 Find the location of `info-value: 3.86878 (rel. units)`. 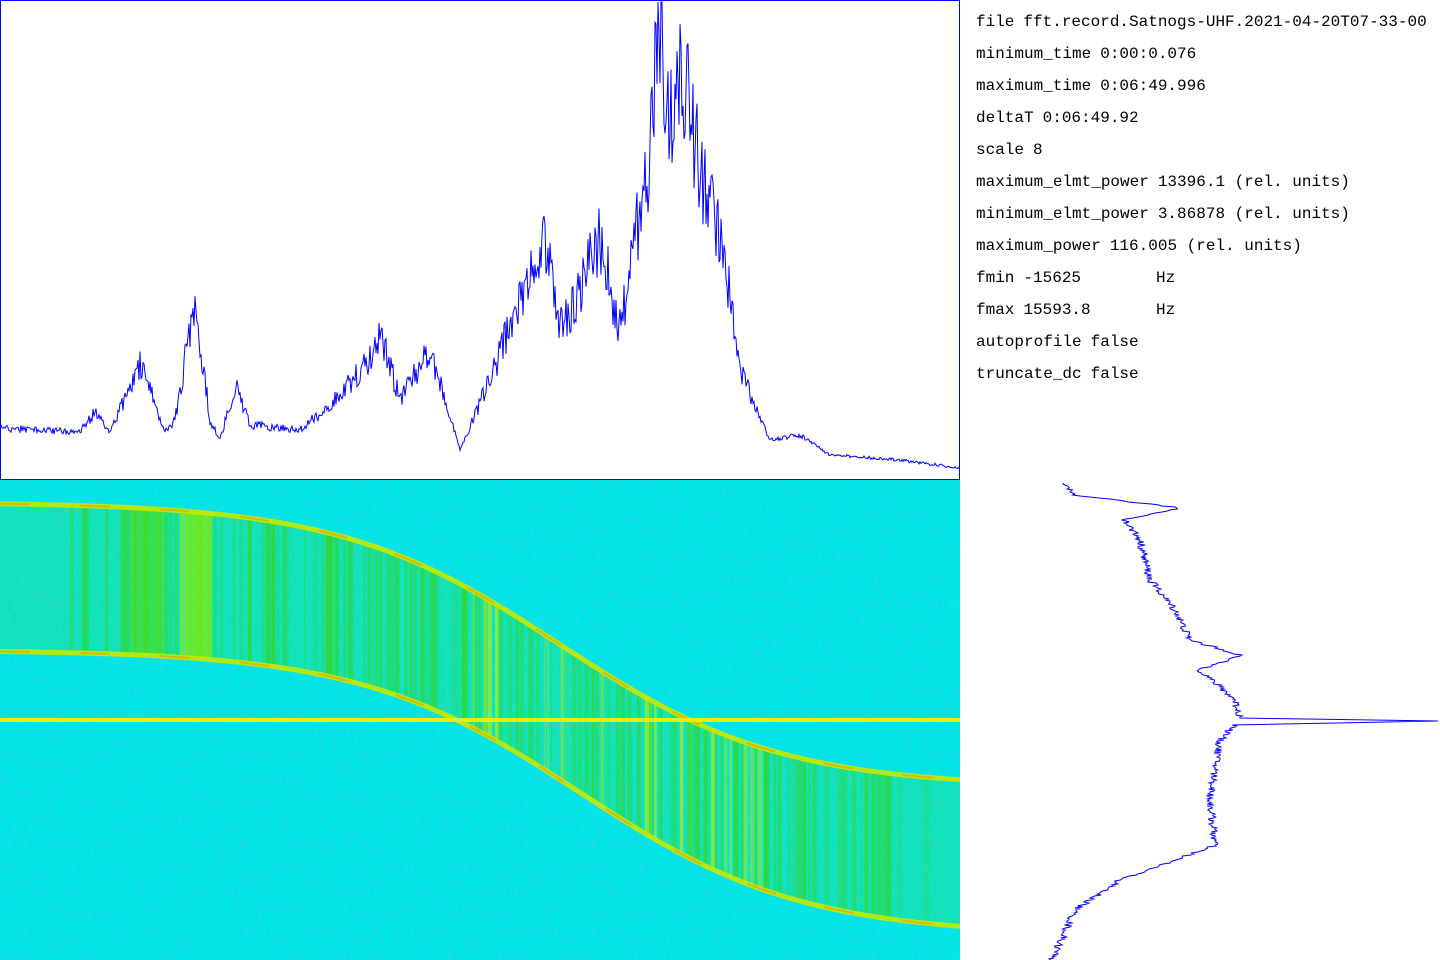

info-value: 3.86878 (rel. units) is located at coordinates (1253, 214).